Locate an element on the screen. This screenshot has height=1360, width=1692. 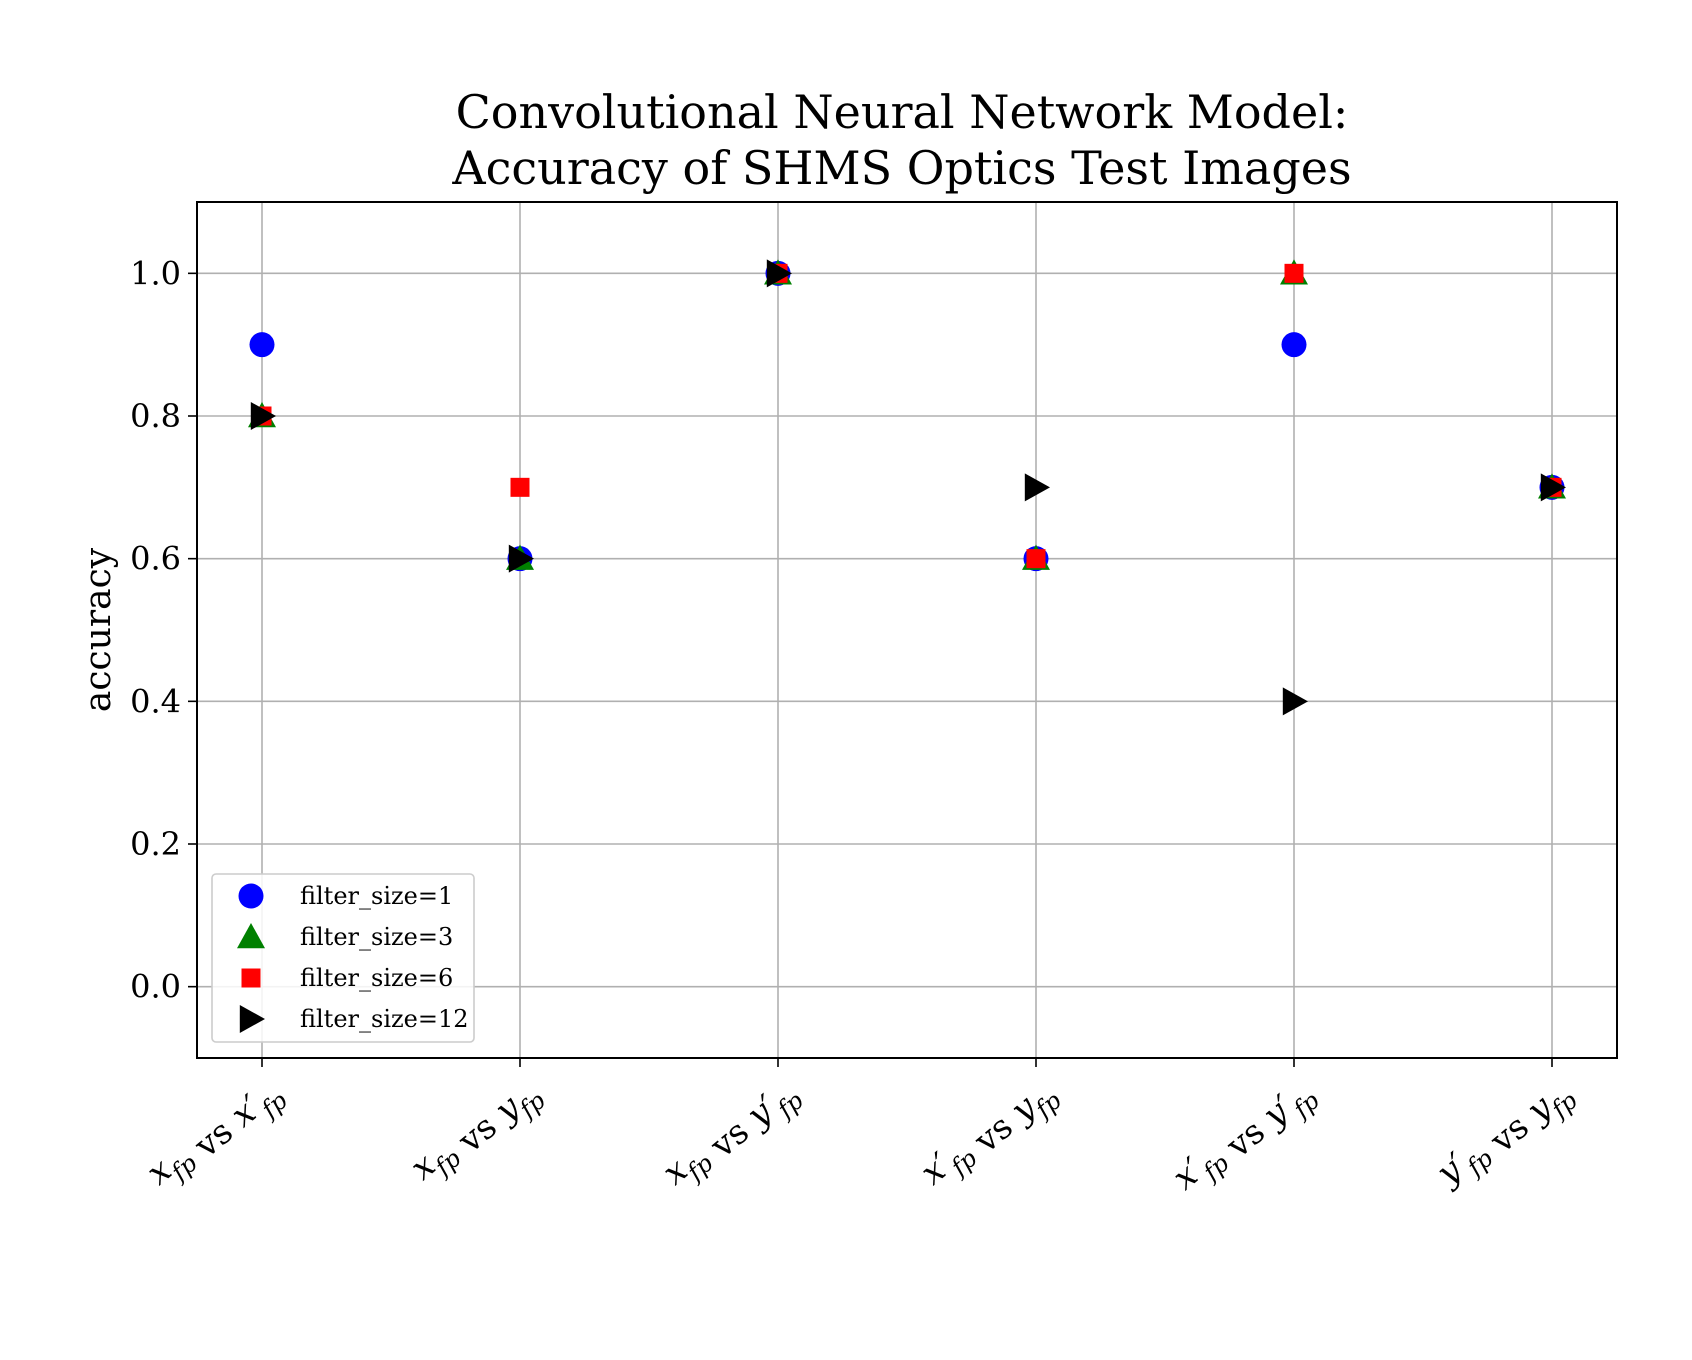
x-tick-label: y′fp vs yfp is located at coordinates (1504, 1135).